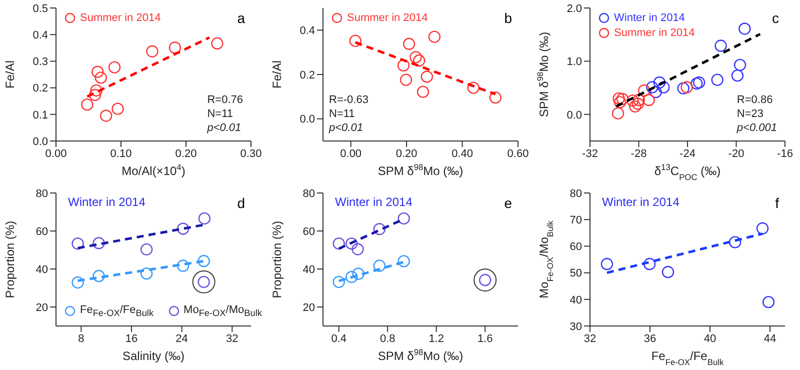 The height and width of the screenshot is (370, 800). I want to click on x-tick-label: 36, so click(650, 338).